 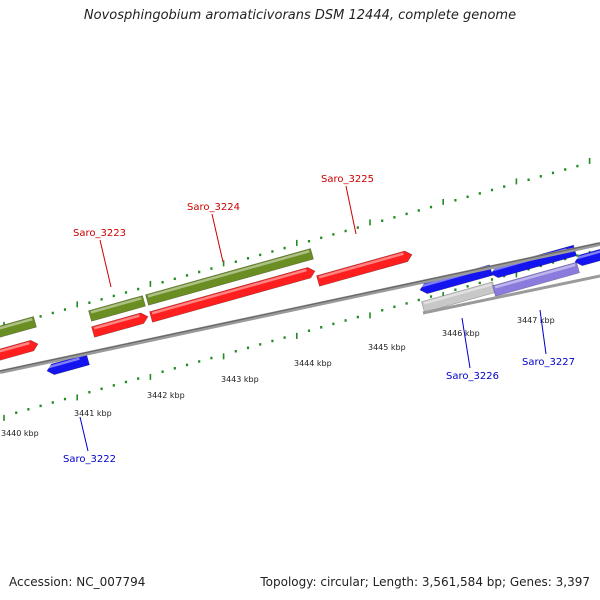 What do you see at coordinates (472, 376) in the screenshot?
I see `gene-label: Saro_3226` at bounding box center [472, 376].